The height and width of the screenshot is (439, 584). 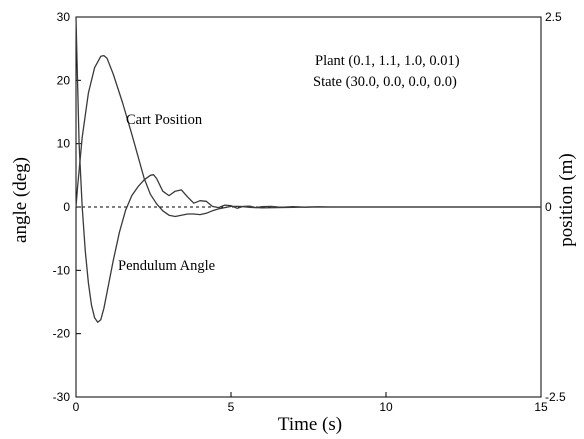 What do you see at coordinates (553, 17) in the screenshot?
I see `right-tick-label: 2.5` at bounding box center [553, 17].